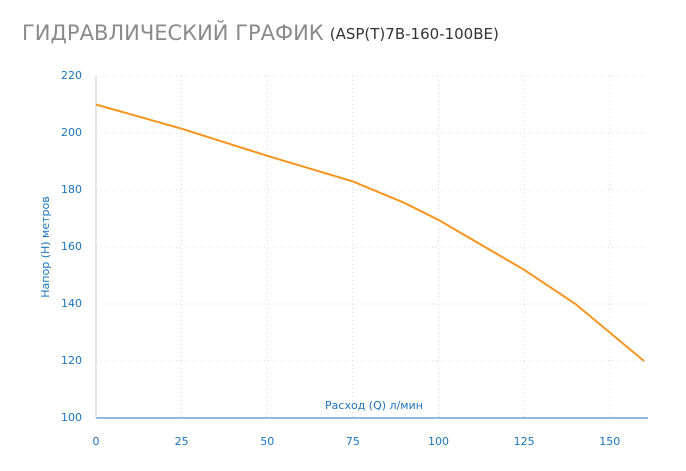 Image resolution: width=686 pixels, height=471 pixels. Describe the element at coordinates (96, 441) in the screenshot. I see `x-tick-label: 0` at that location.